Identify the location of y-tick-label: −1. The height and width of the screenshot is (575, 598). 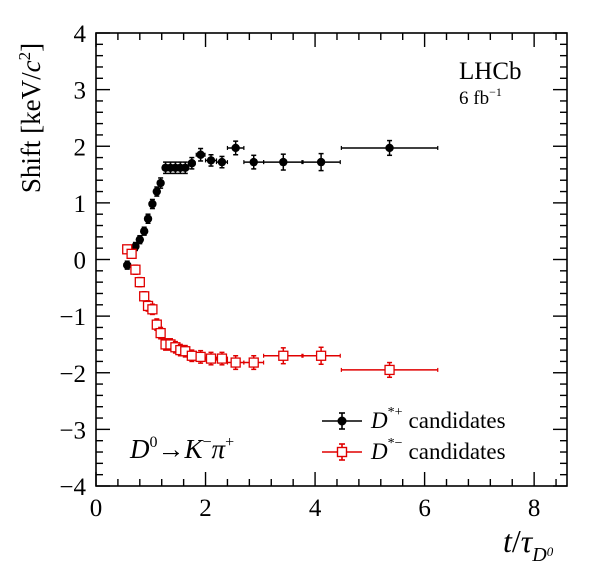
(72, 317).